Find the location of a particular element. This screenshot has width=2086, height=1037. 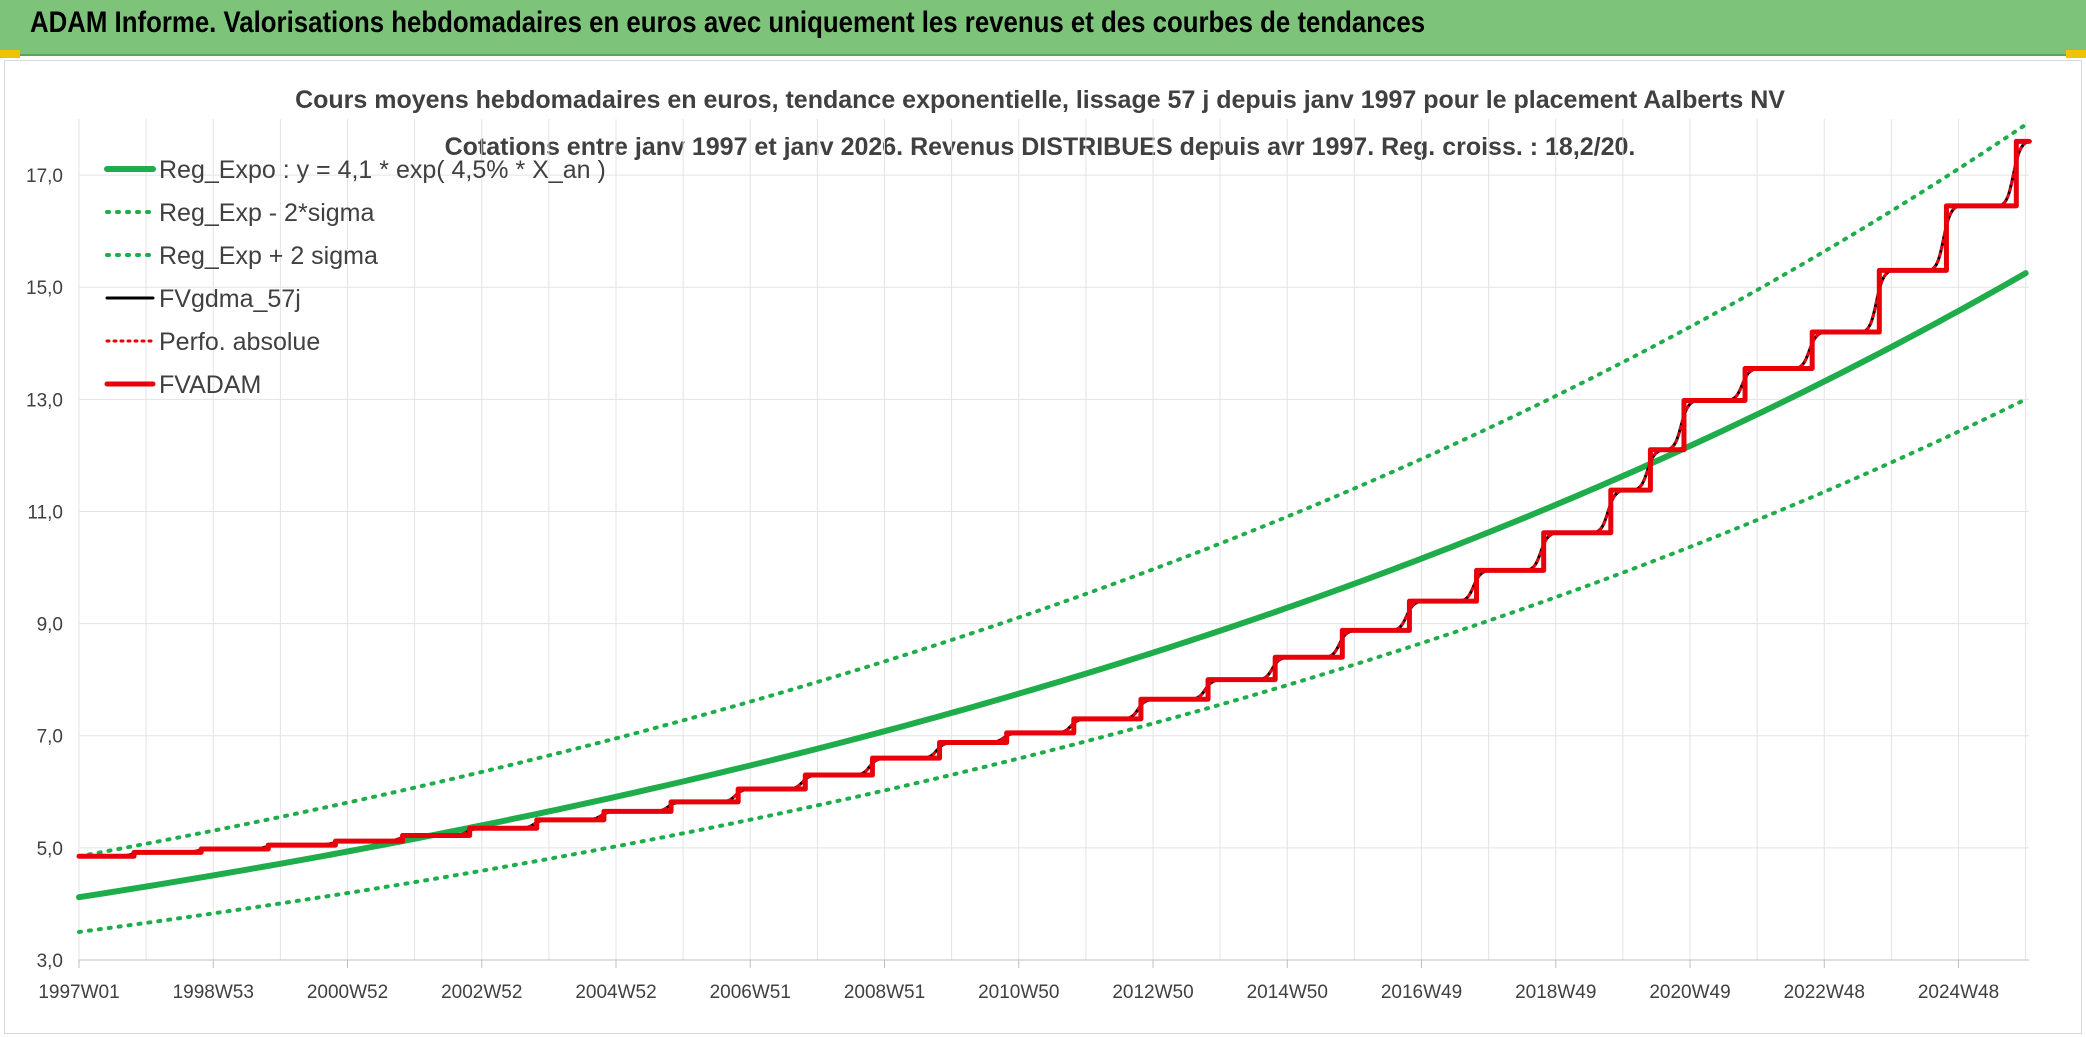

y-tick-label: 11,0 is located at coordinates (45, 512).